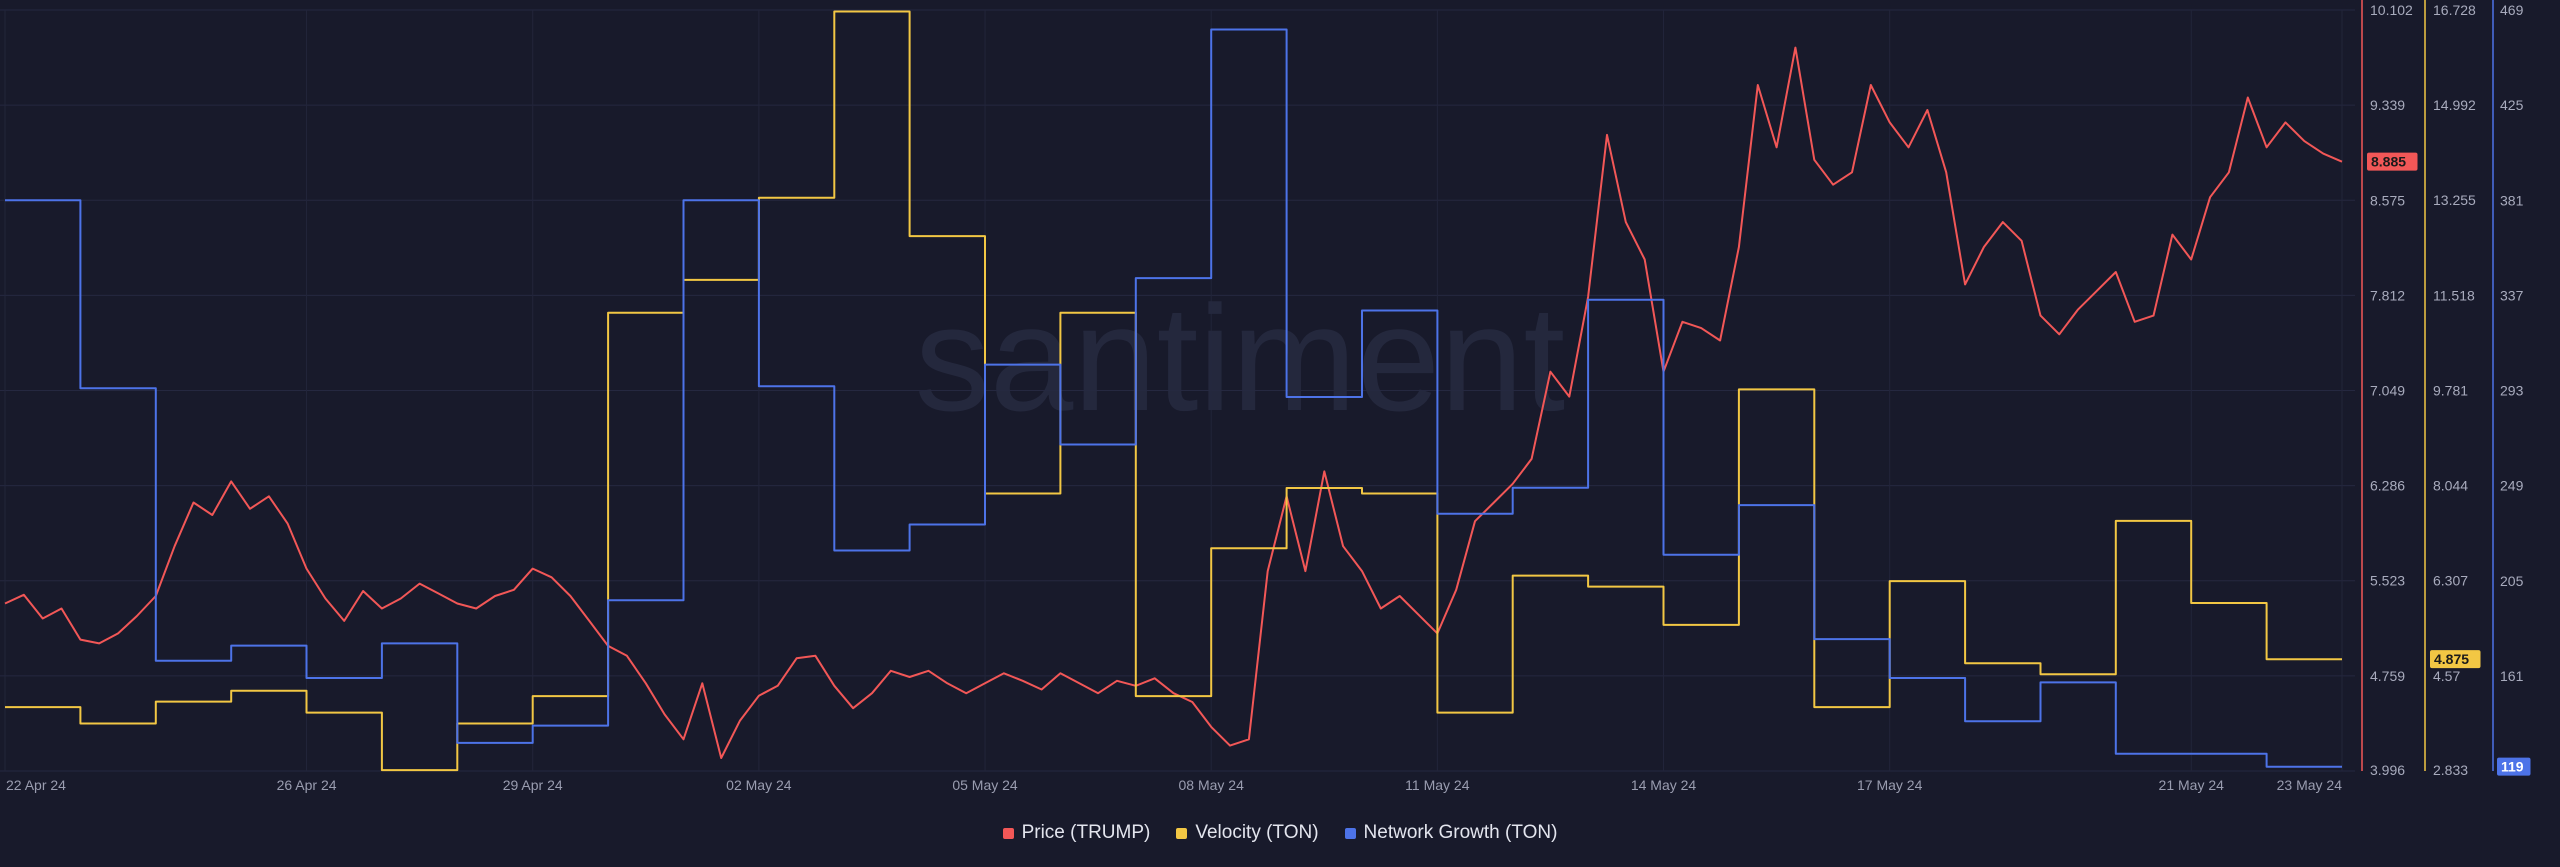 This screenshot has height=867, width=2560. Describe the element at coordinates (2512, 105) in the screenshot. I see `growth-tick-label: 425` at that location.